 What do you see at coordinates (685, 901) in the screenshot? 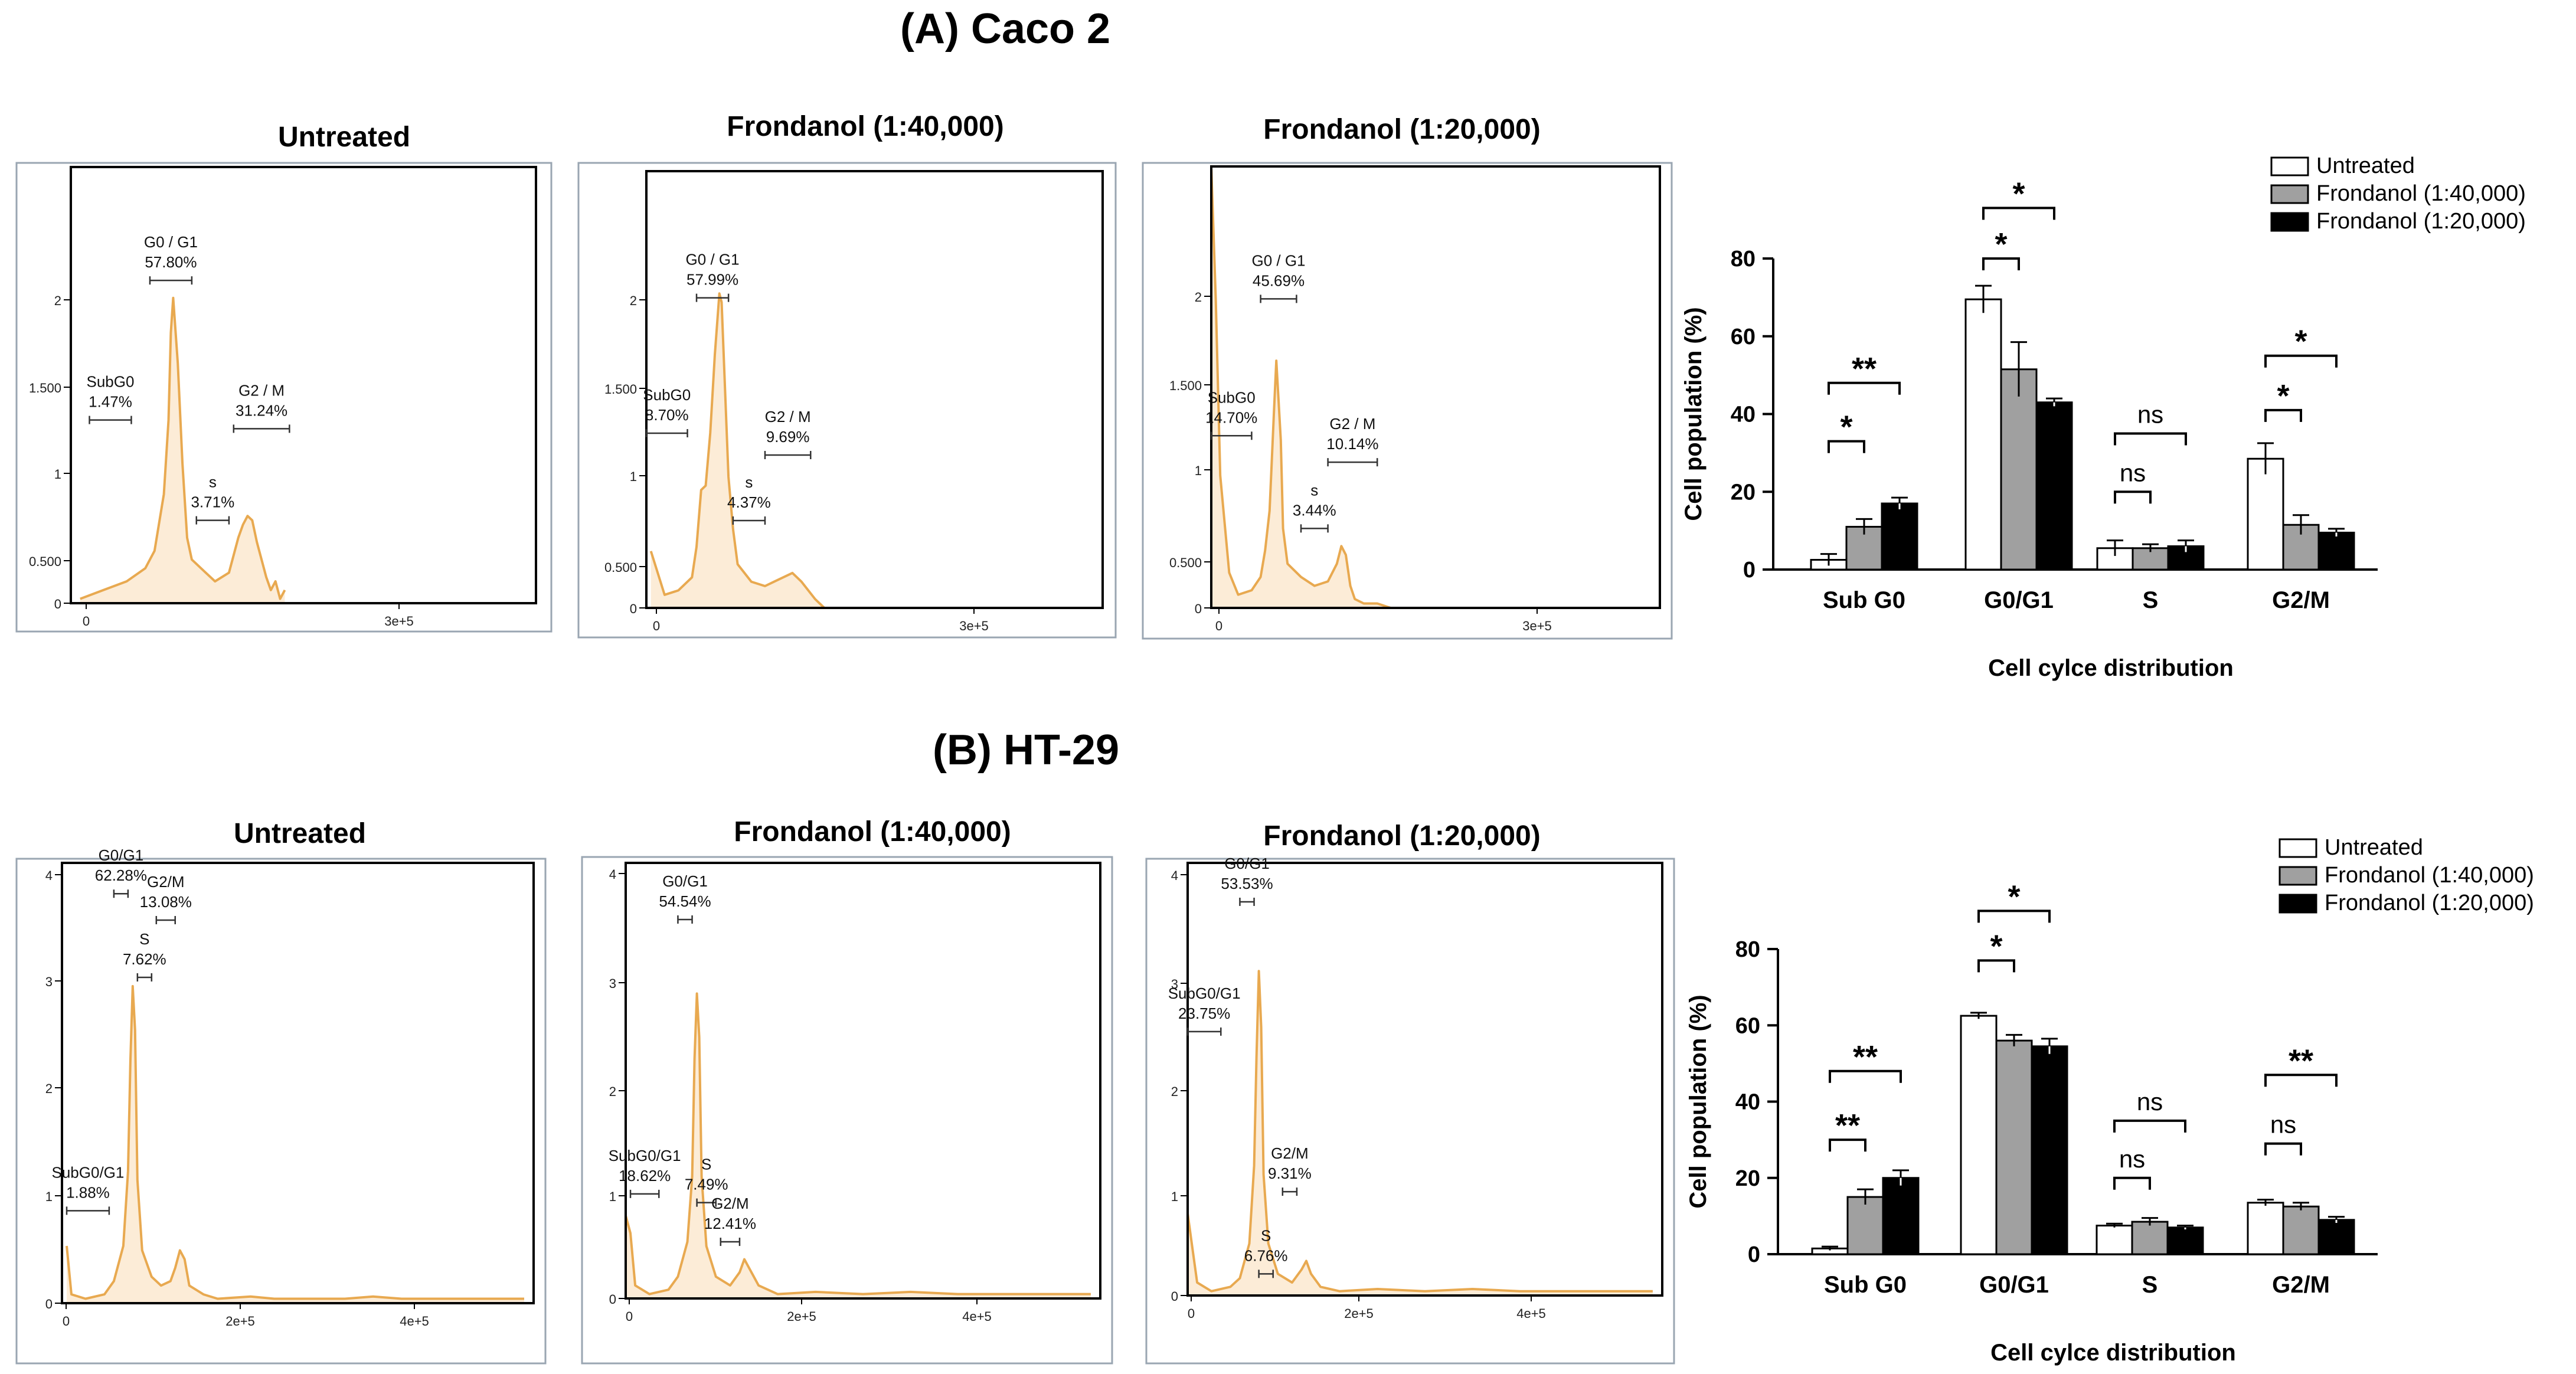
I see `gate-percentage: 54.54%` at bounding box center [685, 901].